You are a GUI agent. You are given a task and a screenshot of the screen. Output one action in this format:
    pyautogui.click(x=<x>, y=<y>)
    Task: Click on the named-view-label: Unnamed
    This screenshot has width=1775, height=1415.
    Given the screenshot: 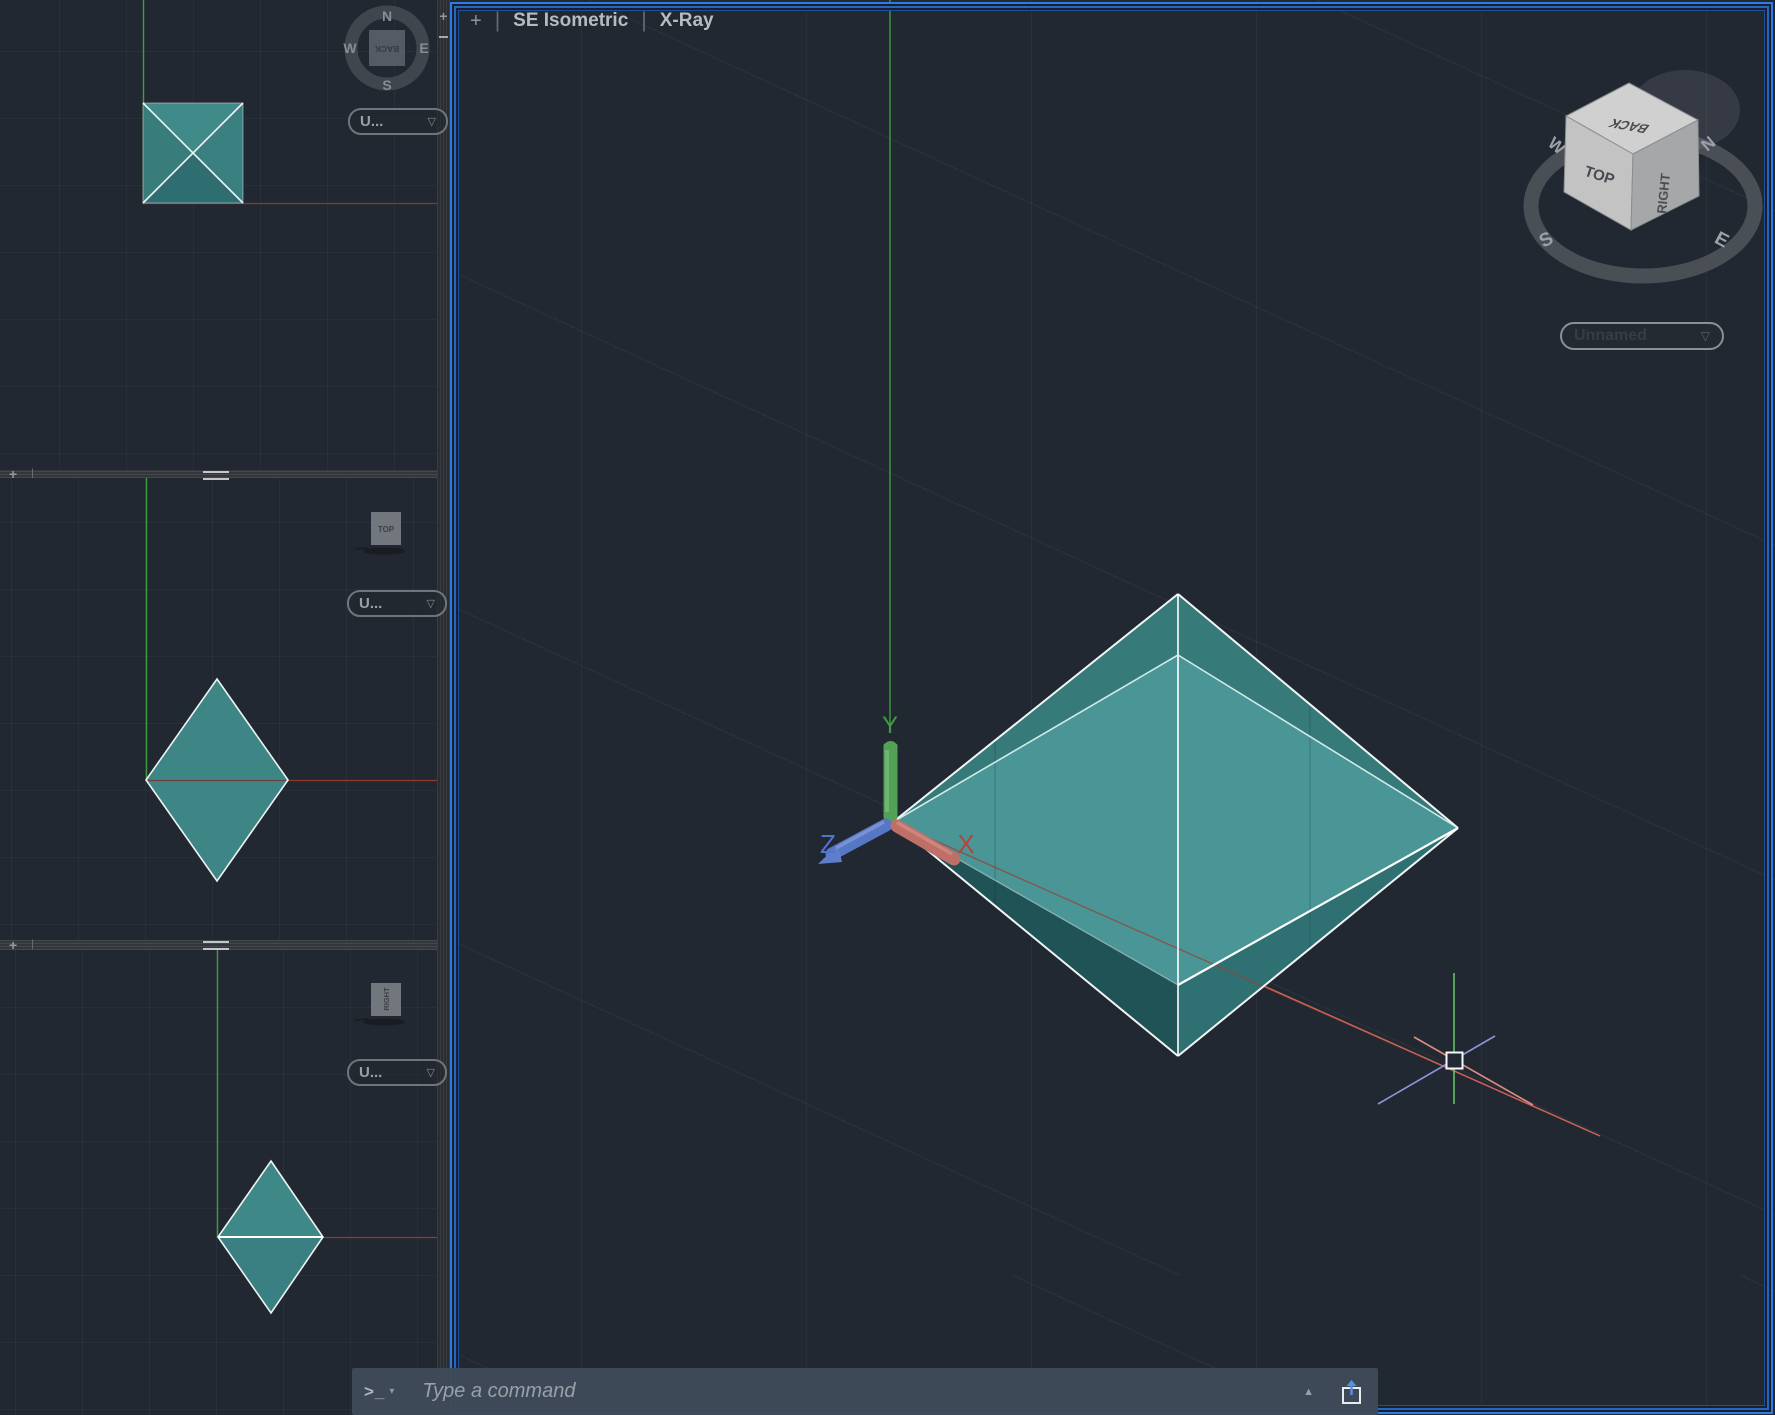 What is the action you would take?
    pyautogui.click(x=1610, y=335)
    